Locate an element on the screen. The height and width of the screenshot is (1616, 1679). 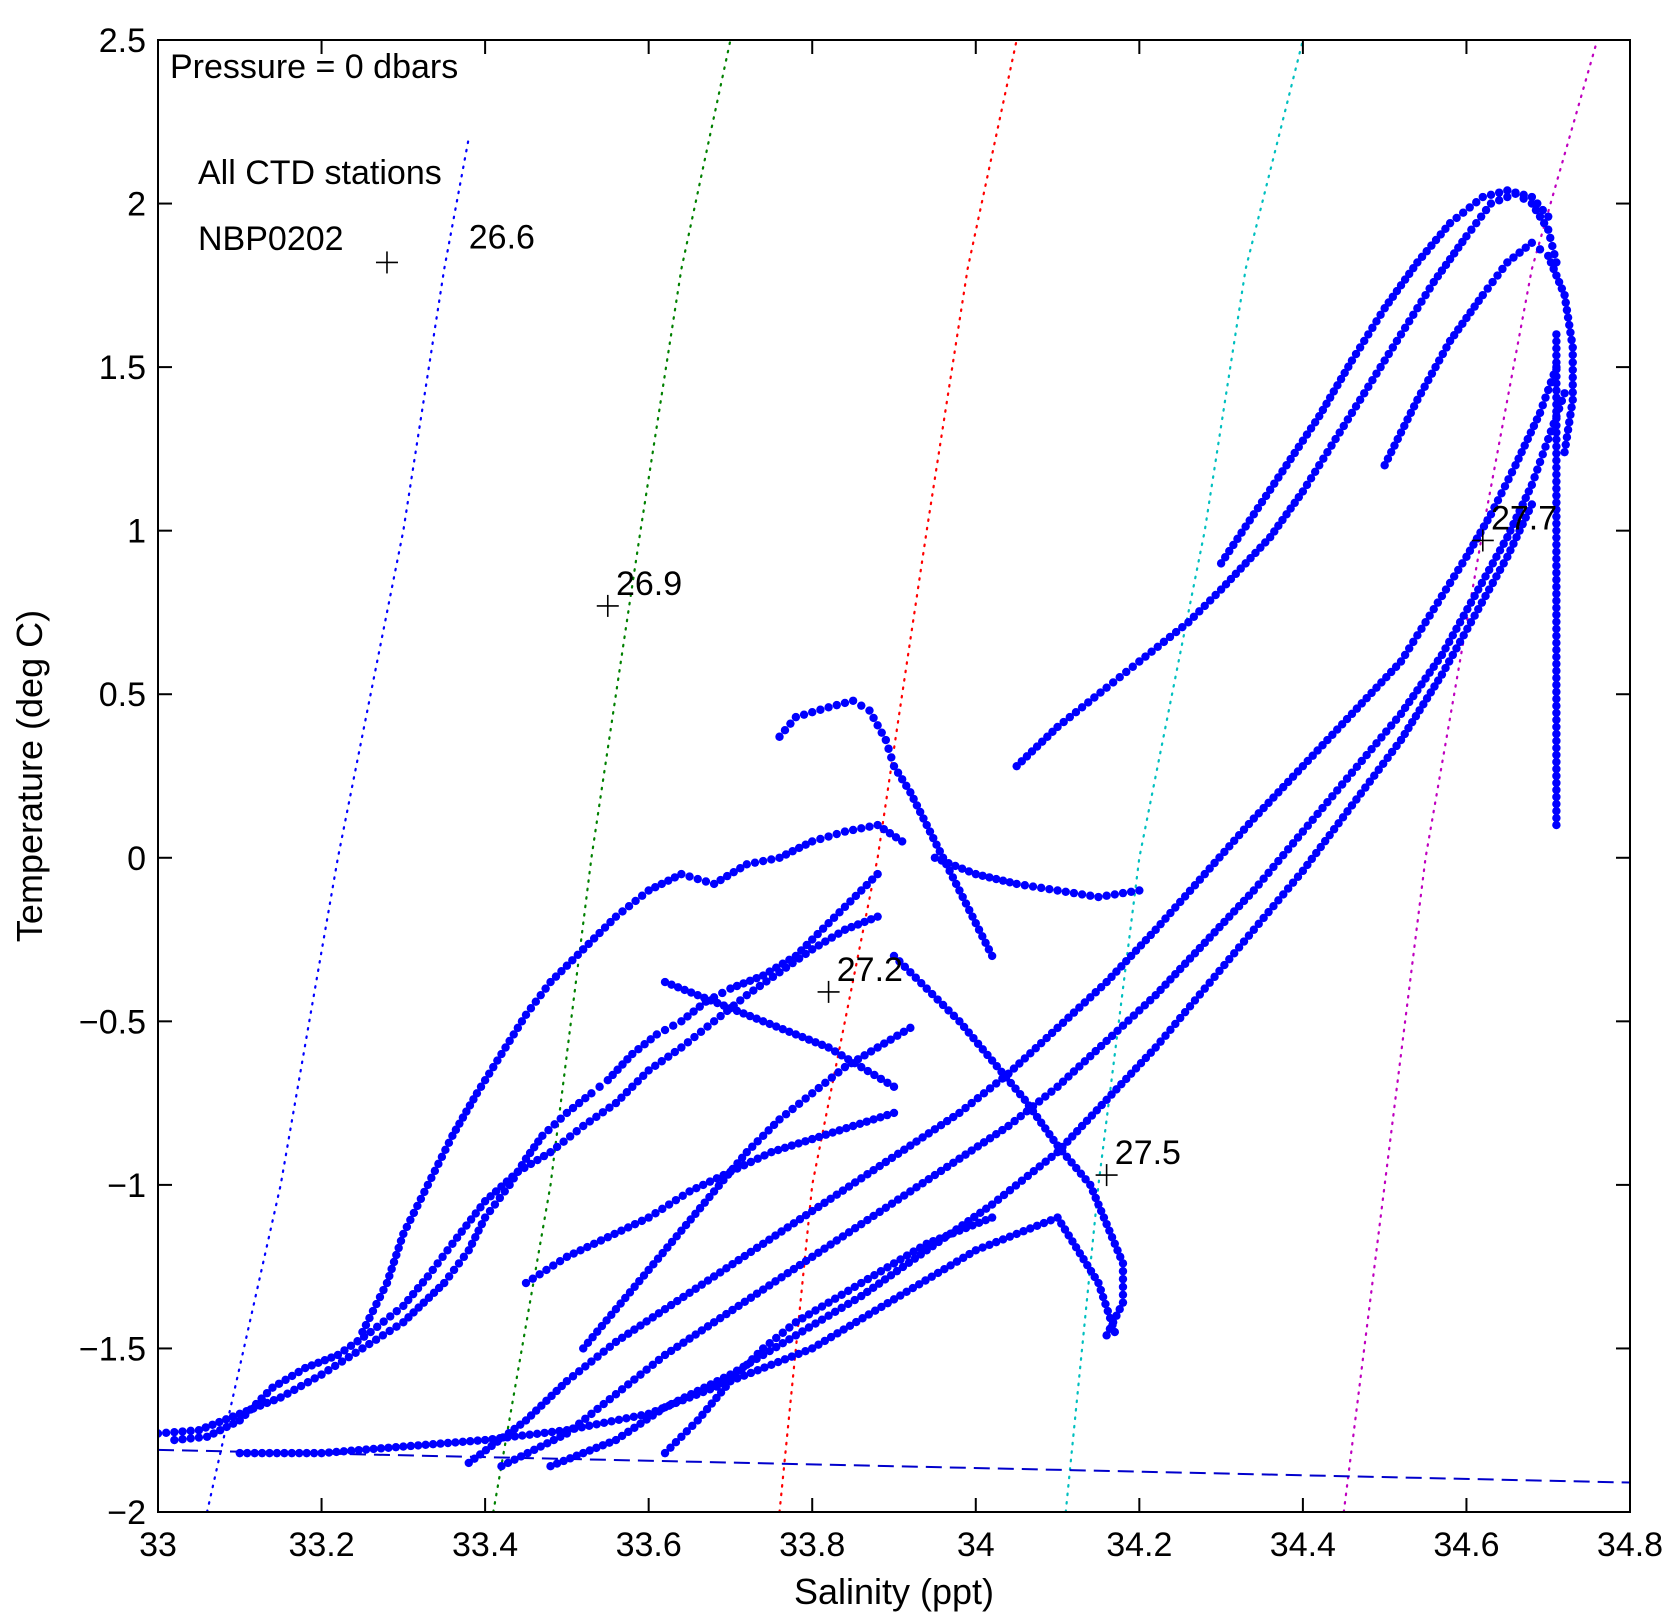
isopycnal-label-3: 27.5 is located at coordinates (1148, 1153).